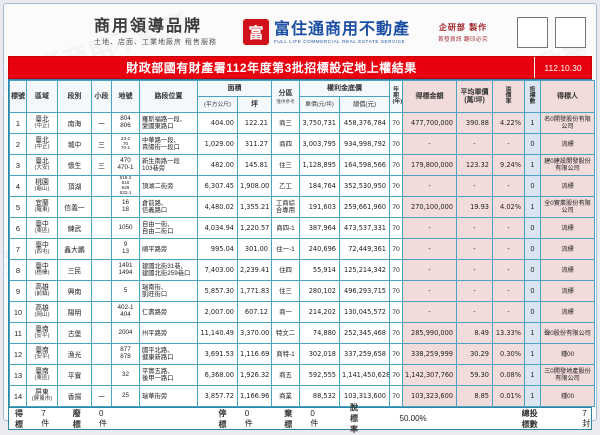 The height and width of the screenshot is (435, 600). What do you see at coordinates (567, 354) in the screenshot?
I see `cell-winner: 鍾00` at bounding box center [567, 354].